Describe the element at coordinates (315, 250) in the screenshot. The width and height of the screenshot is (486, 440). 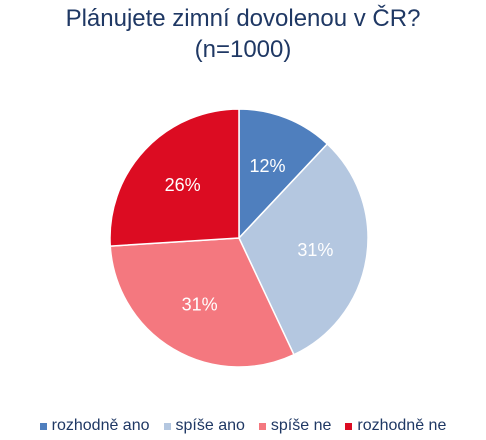
I see `data-label-spise-ano: 31%` at that location.